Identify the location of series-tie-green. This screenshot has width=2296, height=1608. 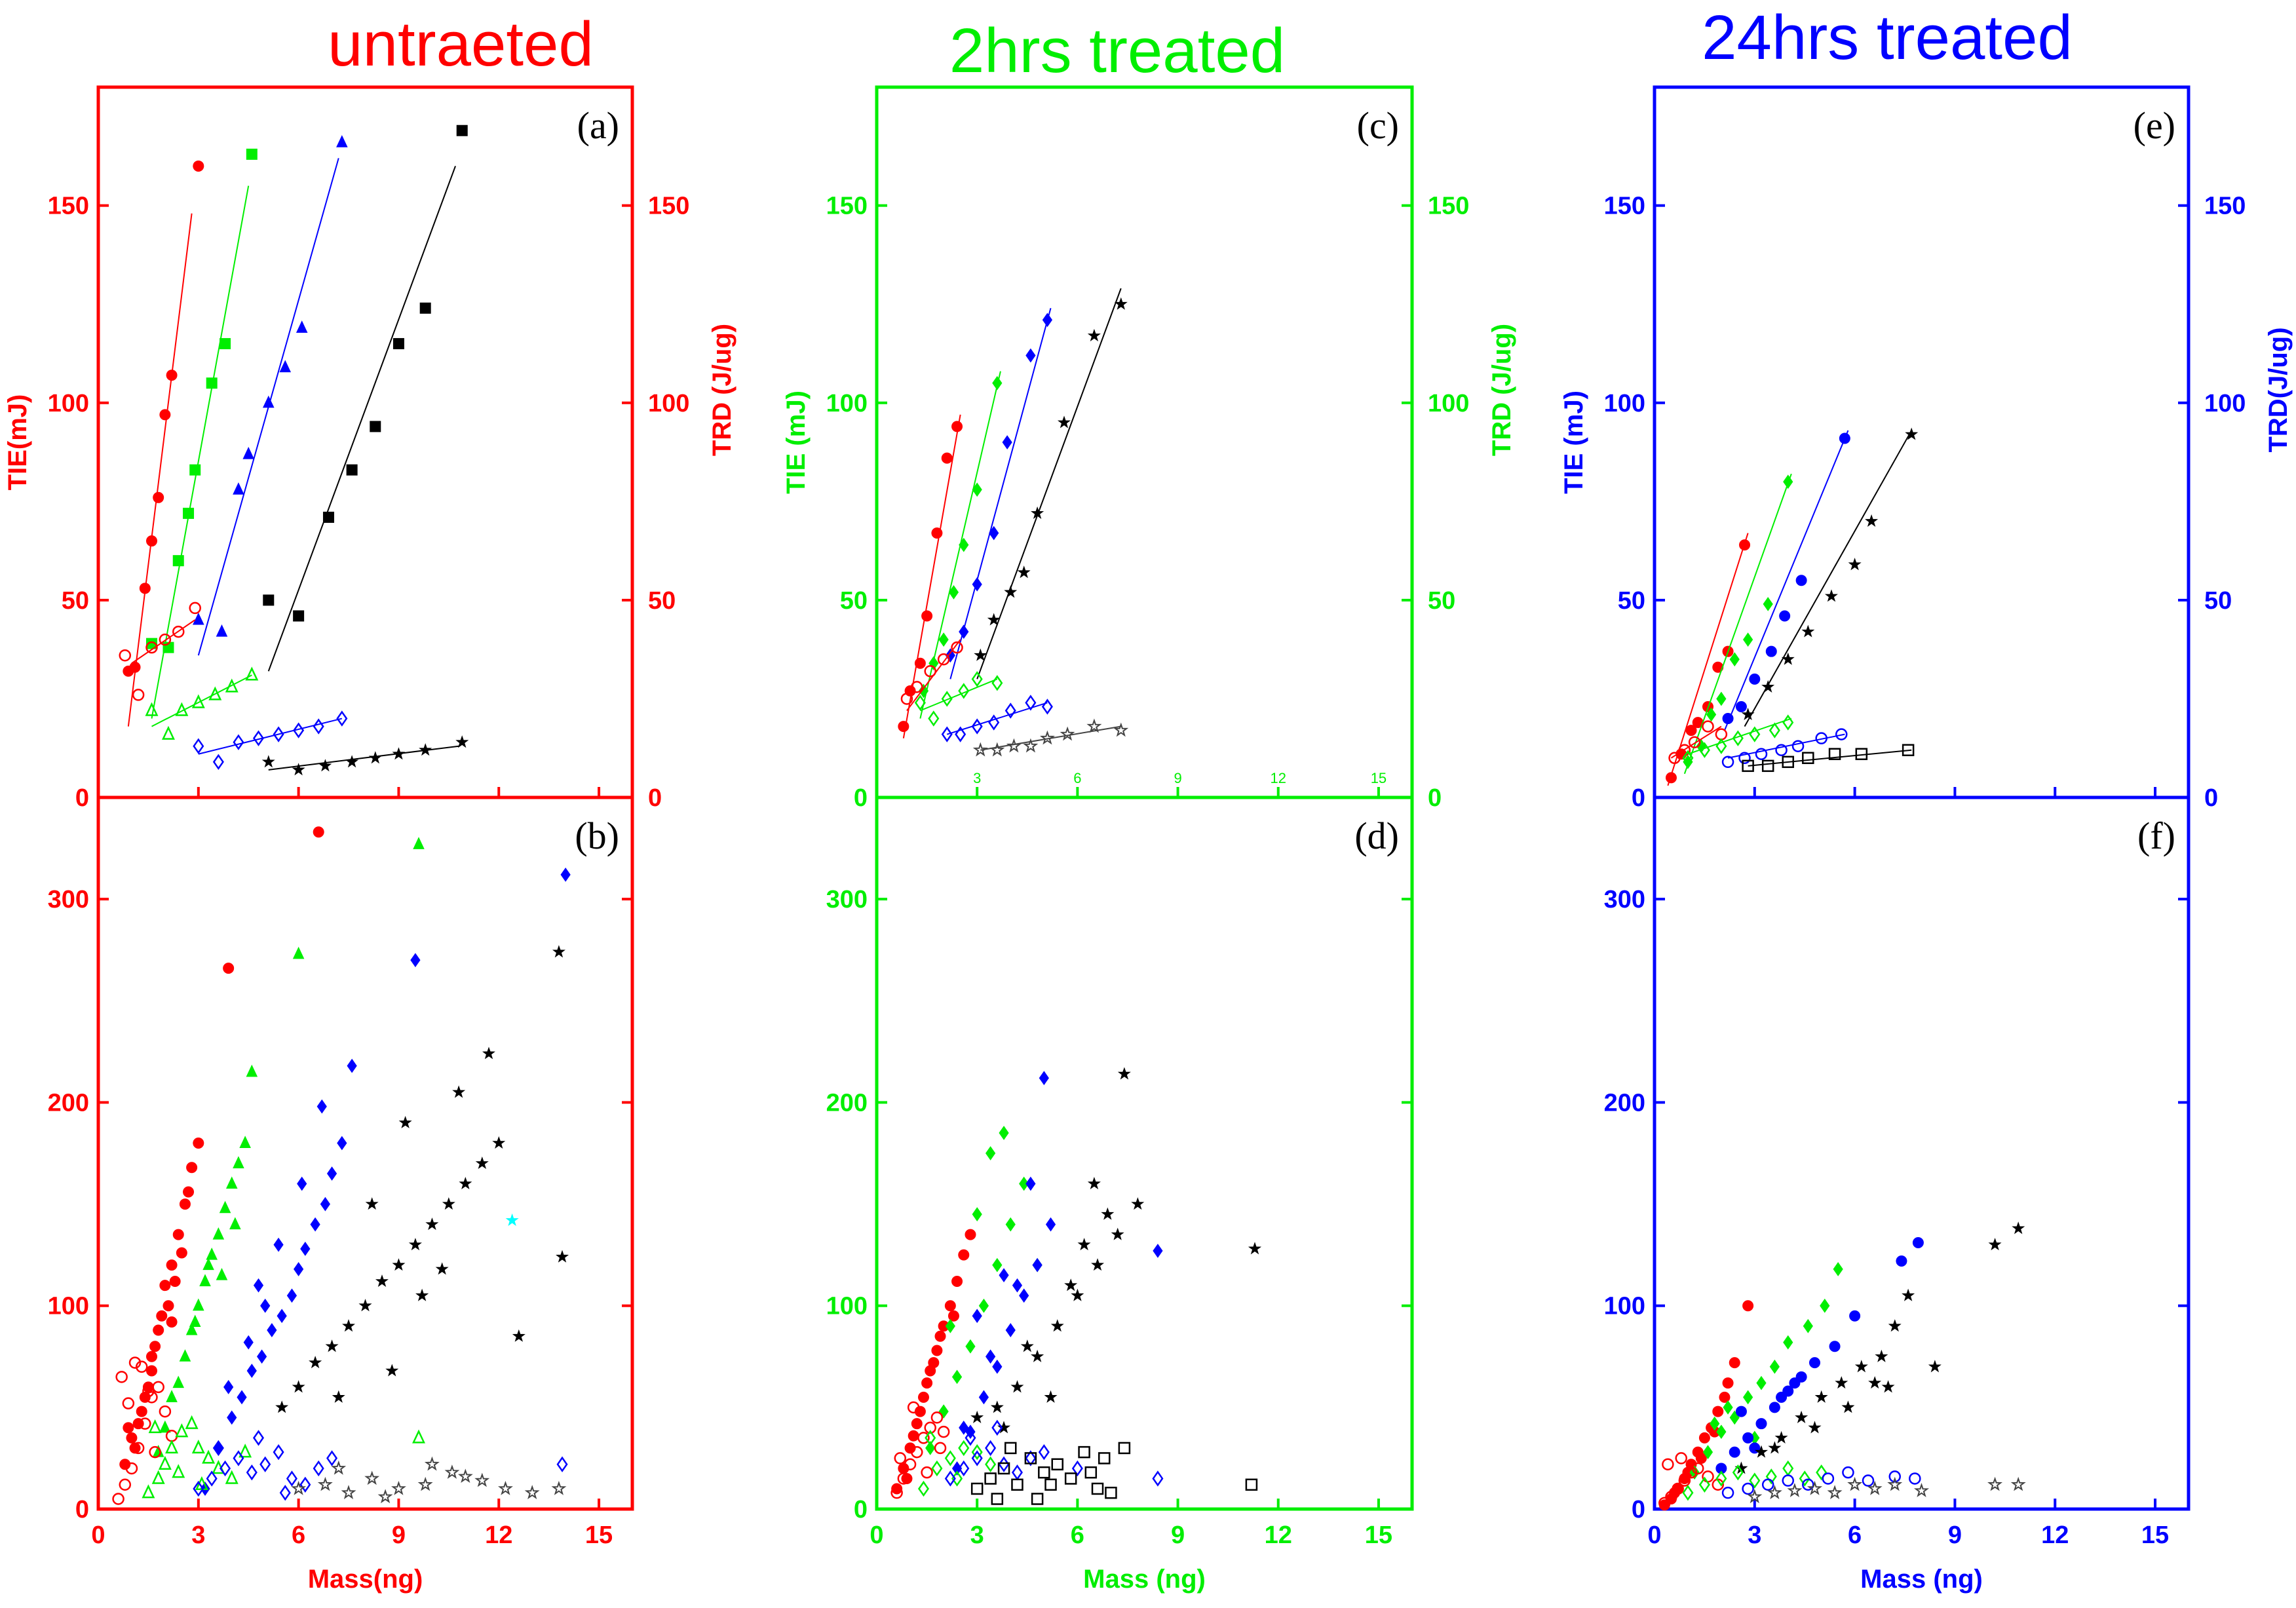
(202, 434).